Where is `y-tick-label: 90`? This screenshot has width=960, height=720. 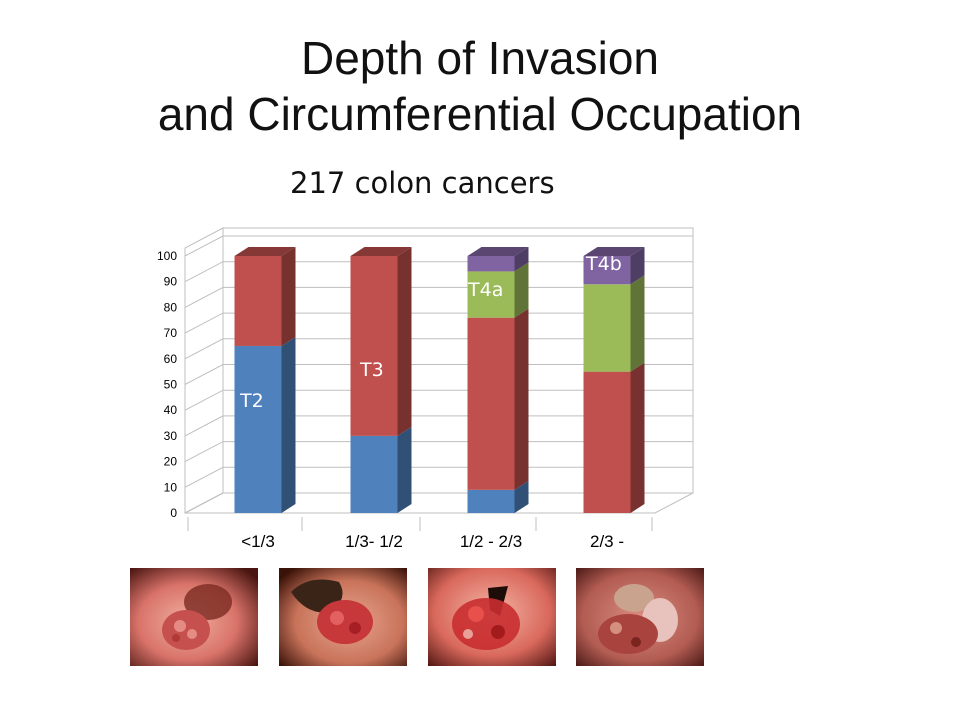 y-tick-label: 90 is located at coordinates (171, 282).